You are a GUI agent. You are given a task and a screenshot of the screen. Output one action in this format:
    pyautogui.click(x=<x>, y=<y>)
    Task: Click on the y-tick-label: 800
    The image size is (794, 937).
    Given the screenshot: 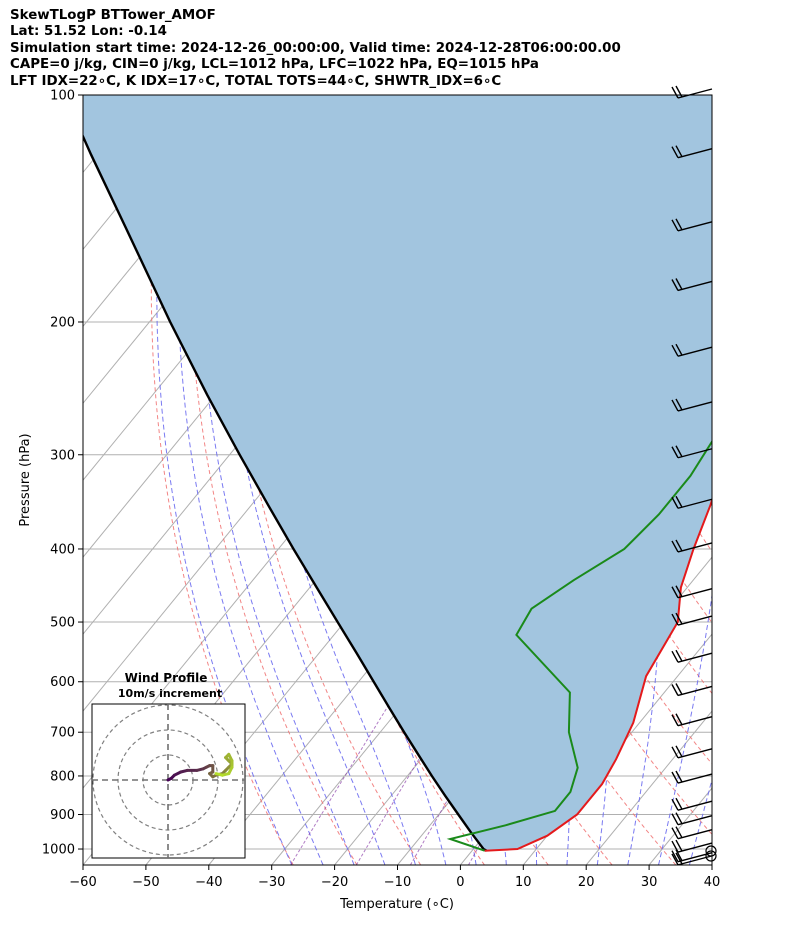 What is the action you would take?
    pyautogui.click(x=62, y=776)
    